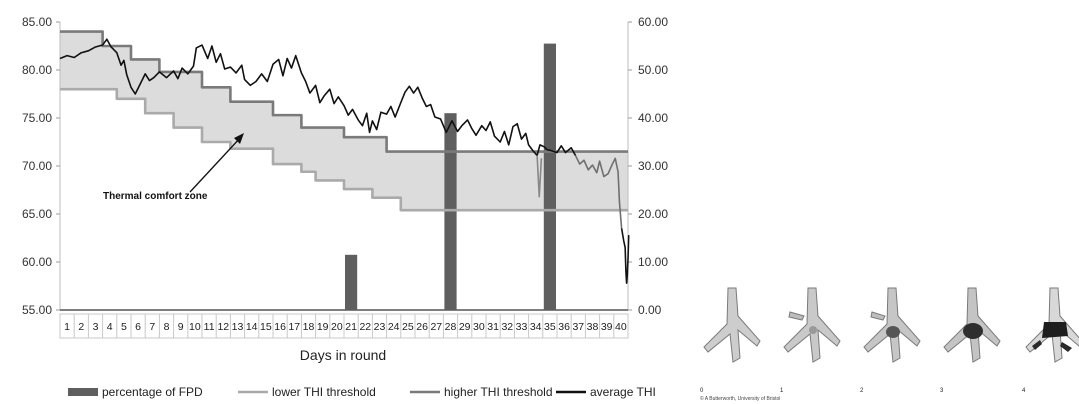 The height and width of the screenshot is (404, 1079). Describe the element at coordinates (653, 22) in the screenshot. I see `right-tick-label: 60.00` at that location.